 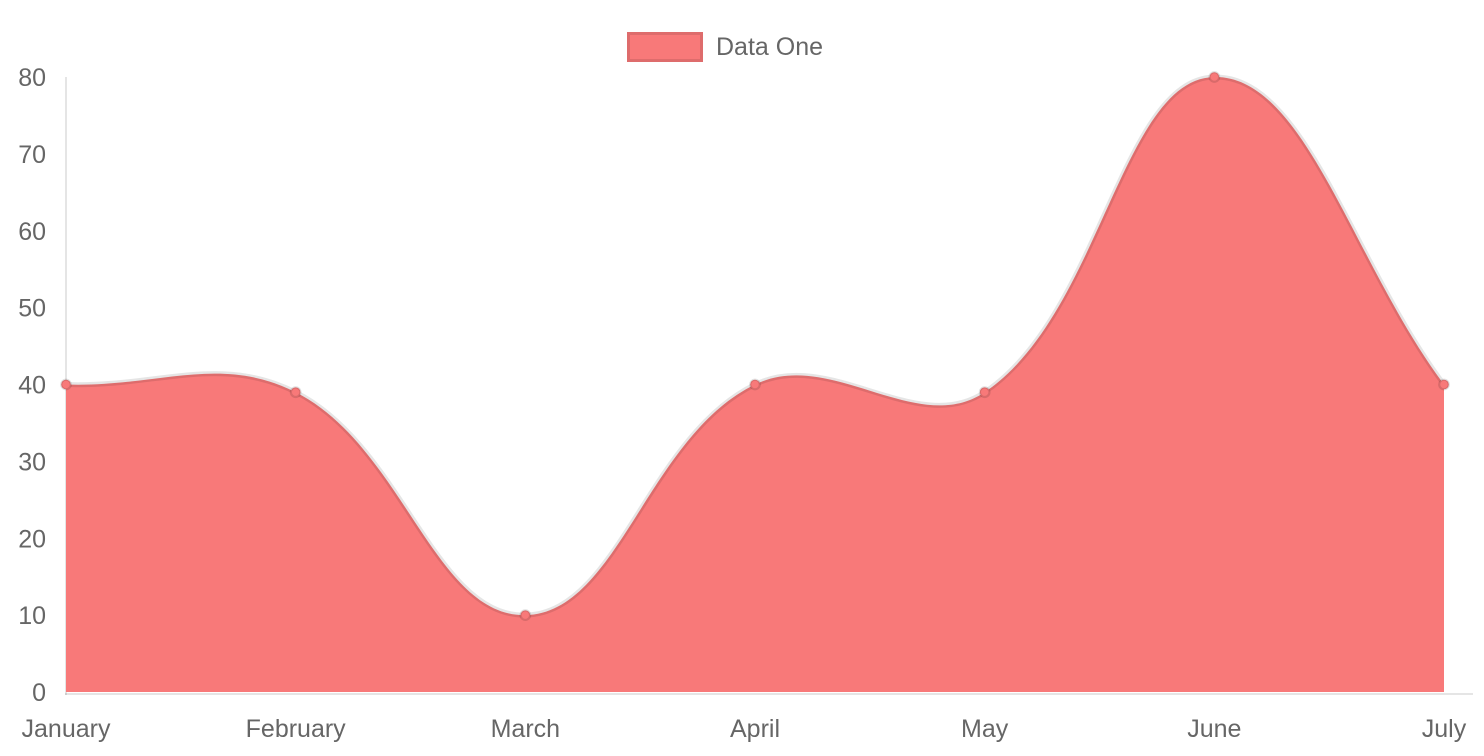 What do you see at coordinates (755, 729) in the screenshot?
I see `x-tick-label: April` at bounding box center [755, 729].